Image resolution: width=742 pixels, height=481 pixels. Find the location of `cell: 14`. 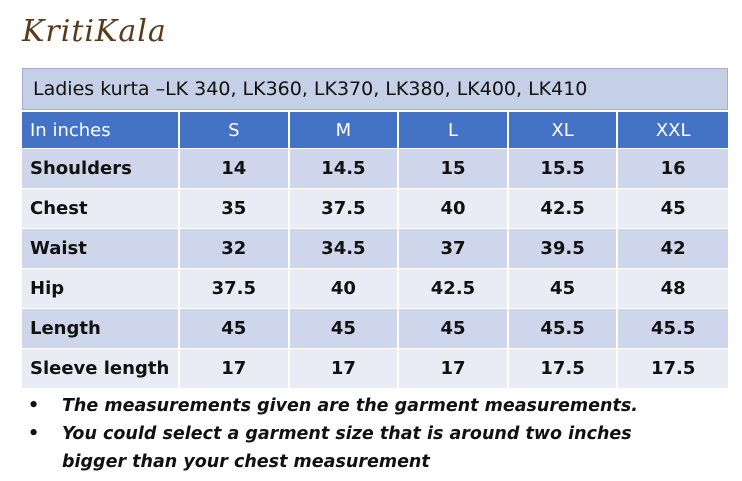

cell: 14 is located at coordinates (235, 168).